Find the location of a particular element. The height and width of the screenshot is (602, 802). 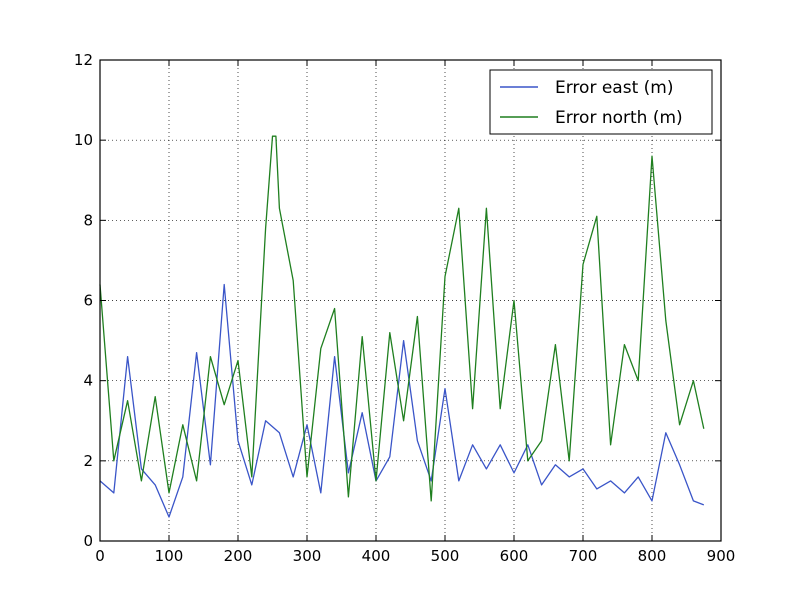

x-tick-label: 400 is located at coordinates (376, 556).